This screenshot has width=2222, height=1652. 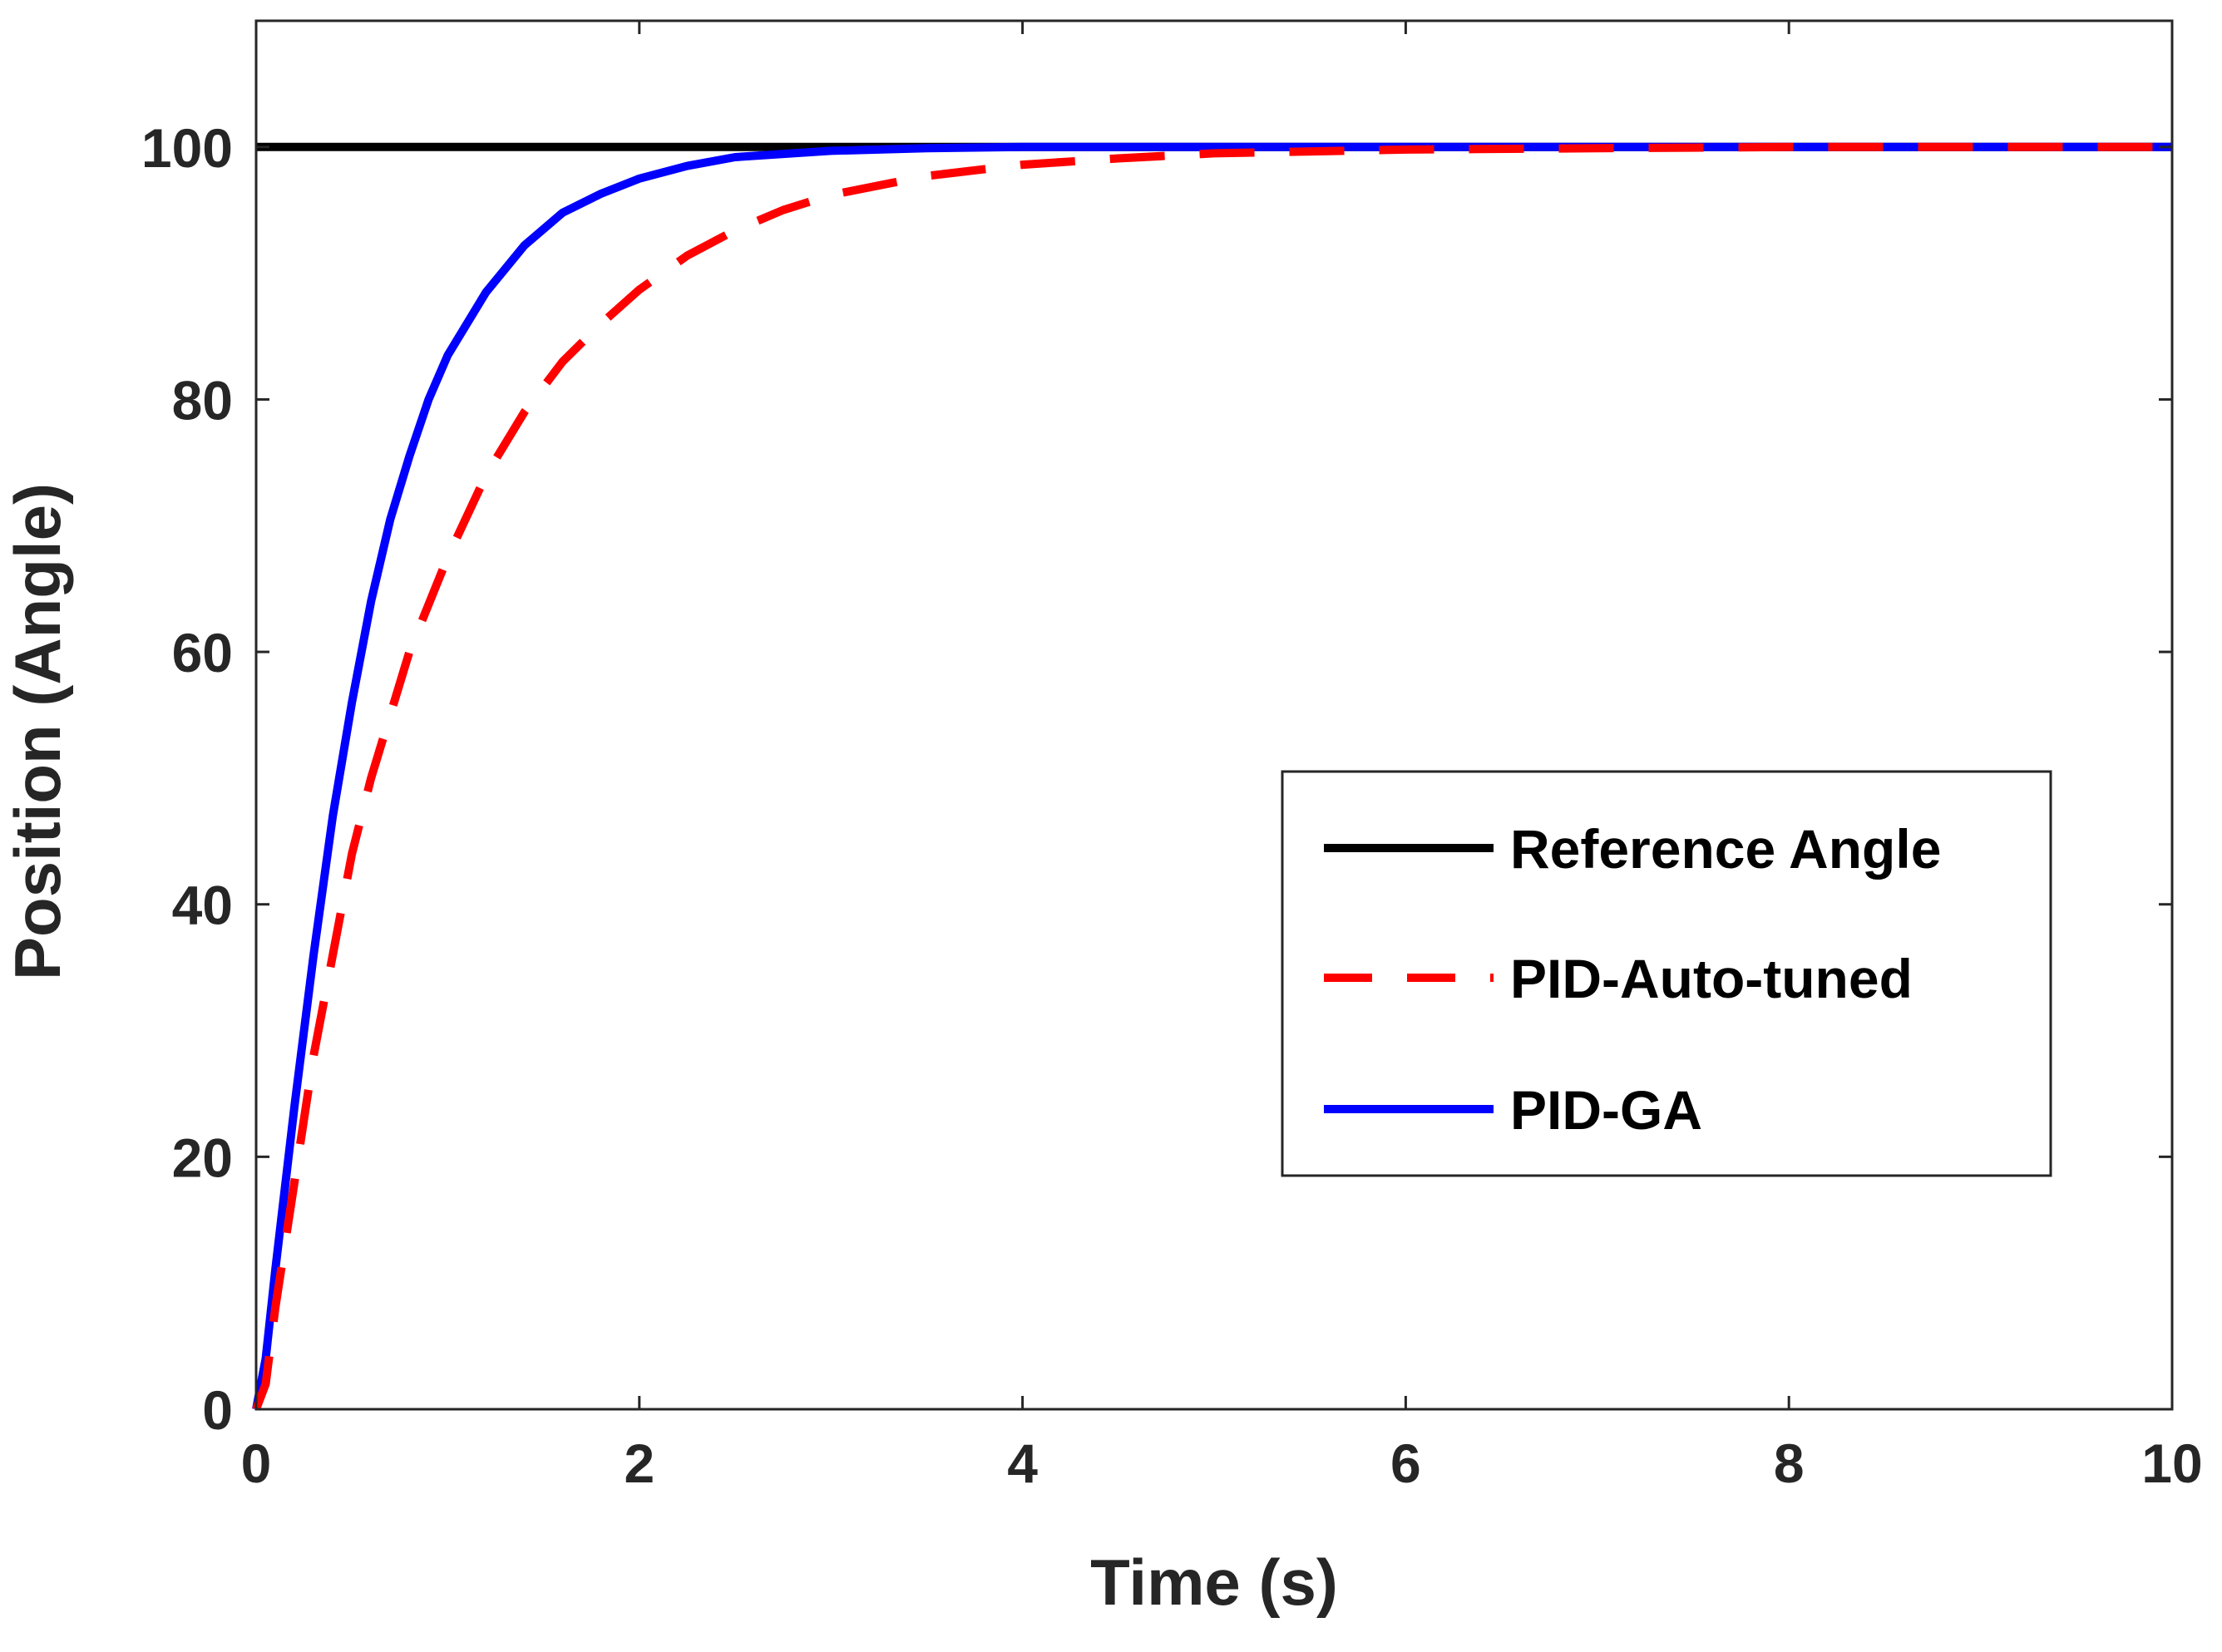 What do you see at coordinates (1711, 979) in the screenshot?
I see `legend-label-pid-auto-tuned: PID-Auto-tuned` at bounding box center [1711, 979].